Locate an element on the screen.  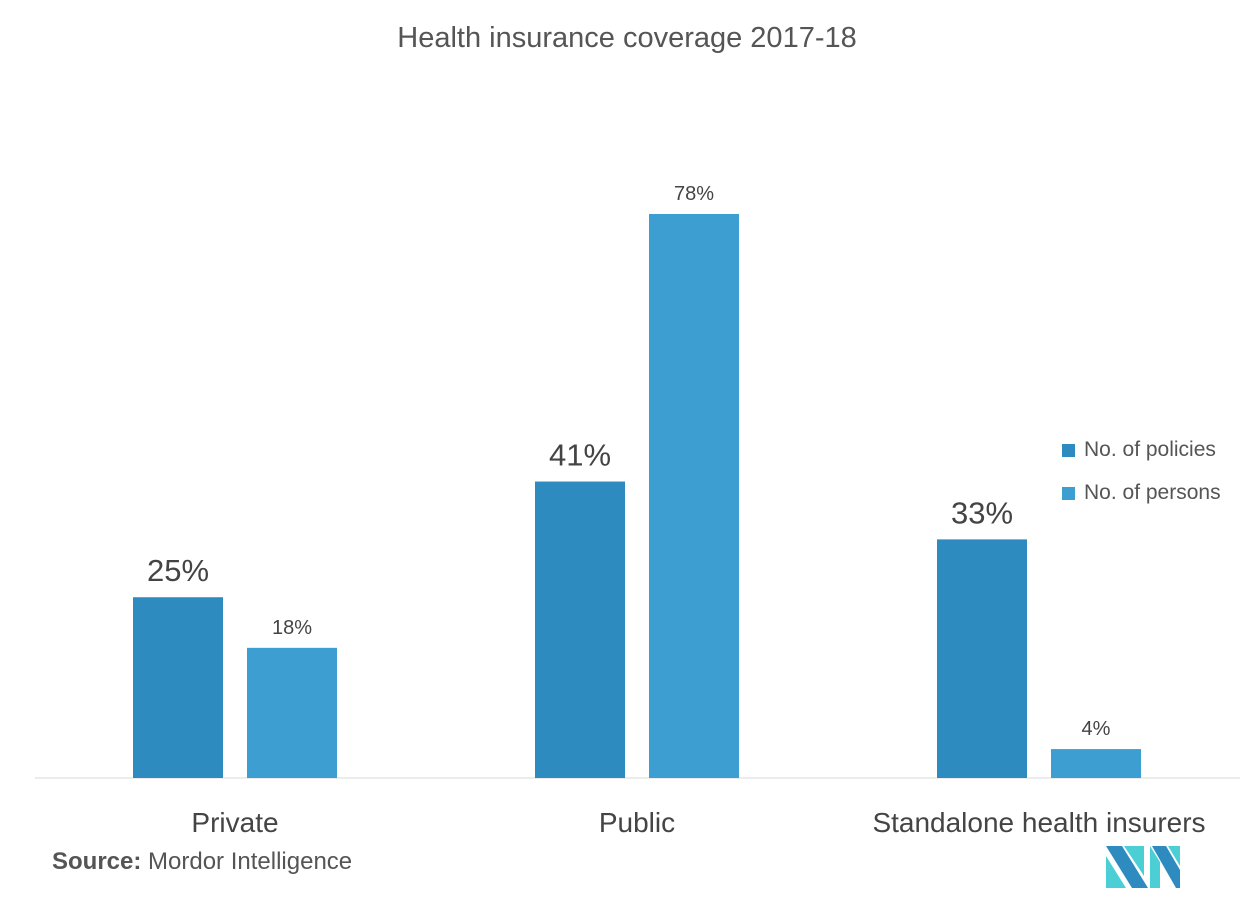
data-label-policies-2: 33% is located at coordinates (982, 512).